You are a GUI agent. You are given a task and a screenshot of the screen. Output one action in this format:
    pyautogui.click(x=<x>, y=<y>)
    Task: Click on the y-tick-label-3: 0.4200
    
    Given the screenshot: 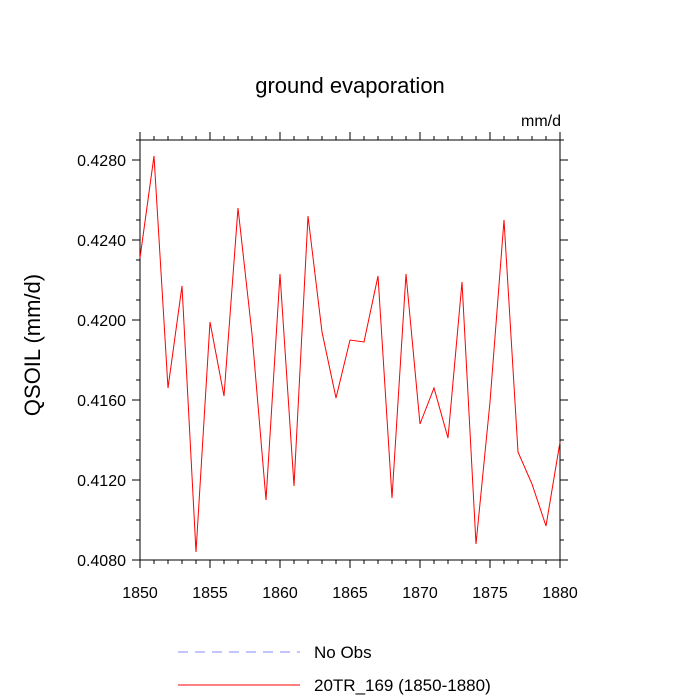 What is the action you would take?
    pyautogui.click(x=101, y=321)
    